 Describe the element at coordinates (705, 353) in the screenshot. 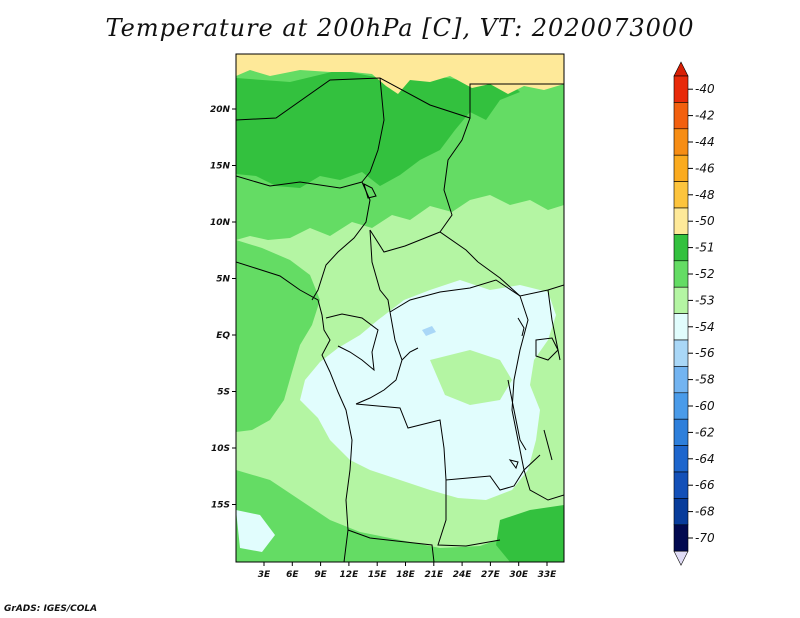

I see `colorbar-label: -56` at that location.